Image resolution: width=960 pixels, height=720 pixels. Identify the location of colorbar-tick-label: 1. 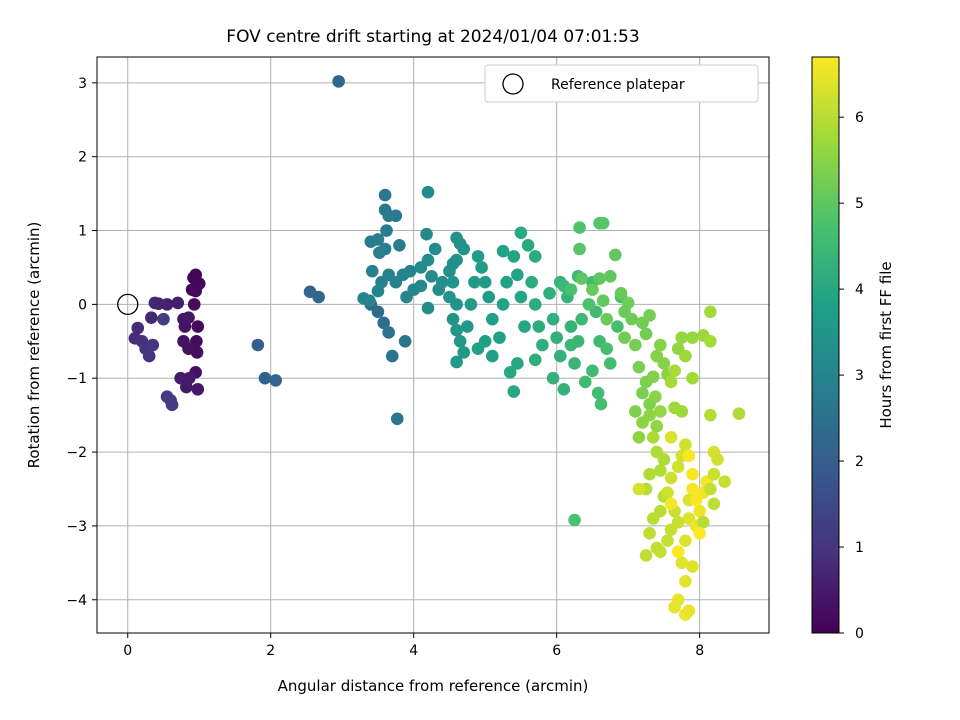
(859, 548).